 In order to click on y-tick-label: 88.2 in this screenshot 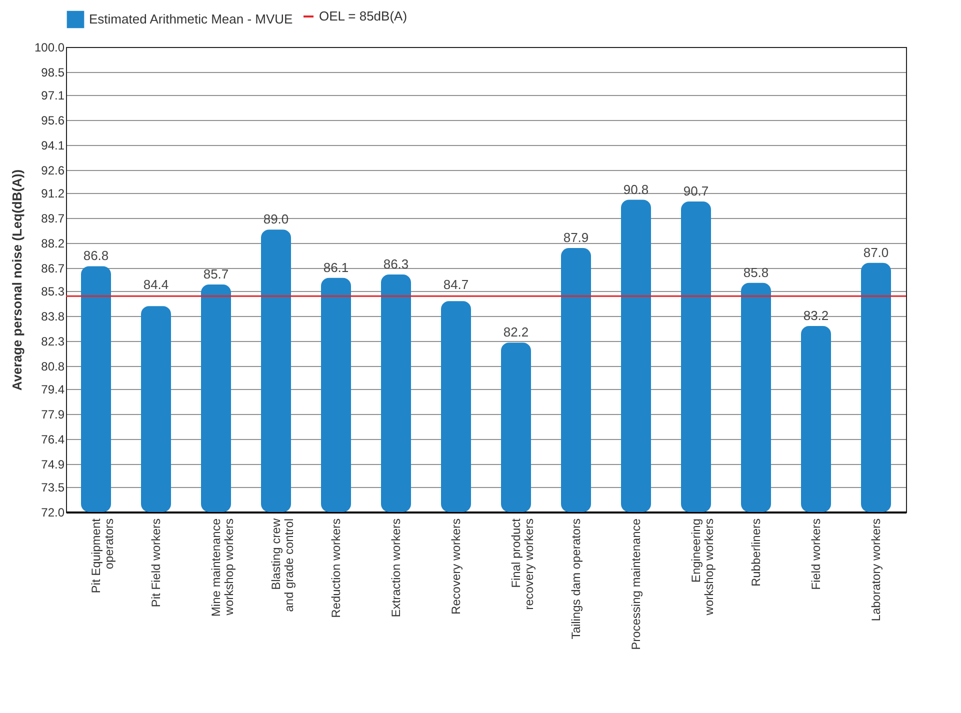, I will do `click(53, 243)`.